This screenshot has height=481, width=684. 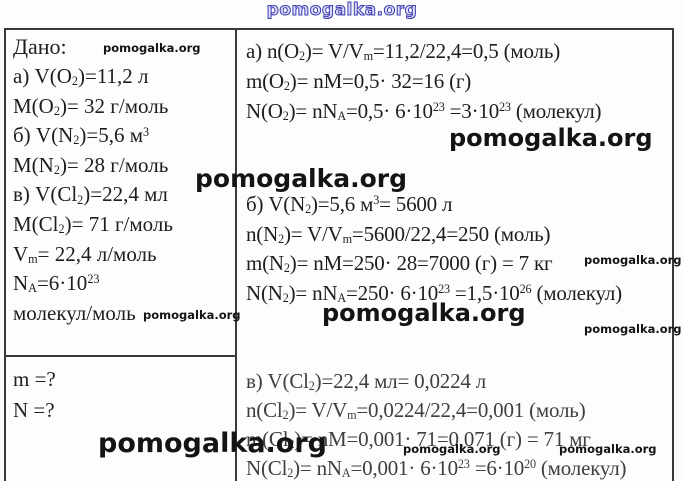 What do you see at coordinates (34, 410) in the screenshot?
I see `formula-line: N =?` at bounding box center [34, 410].